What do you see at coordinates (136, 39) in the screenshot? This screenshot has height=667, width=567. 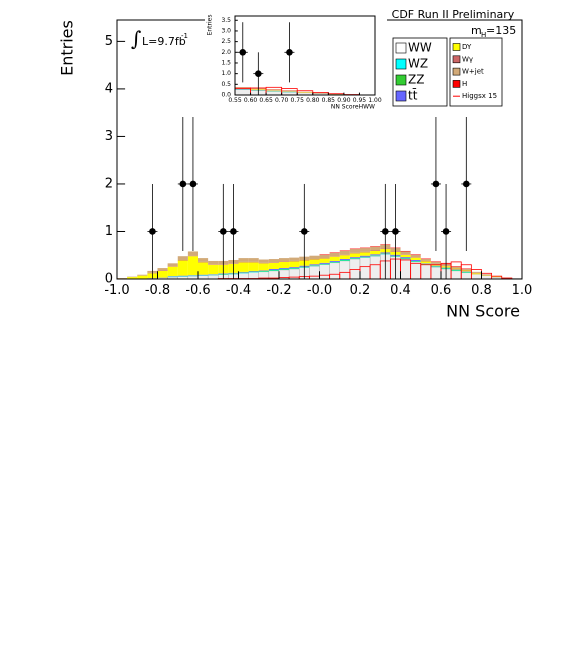 I see `lumi-integral: ∫` at bounding box center [136, 39].